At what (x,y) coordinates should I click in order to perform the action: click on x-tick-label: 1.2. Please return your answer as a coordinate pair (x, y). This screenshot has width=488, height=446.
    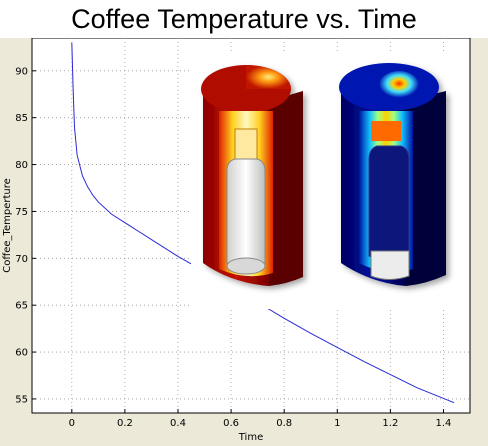
    Looking at the image, I should click on (390, 423).